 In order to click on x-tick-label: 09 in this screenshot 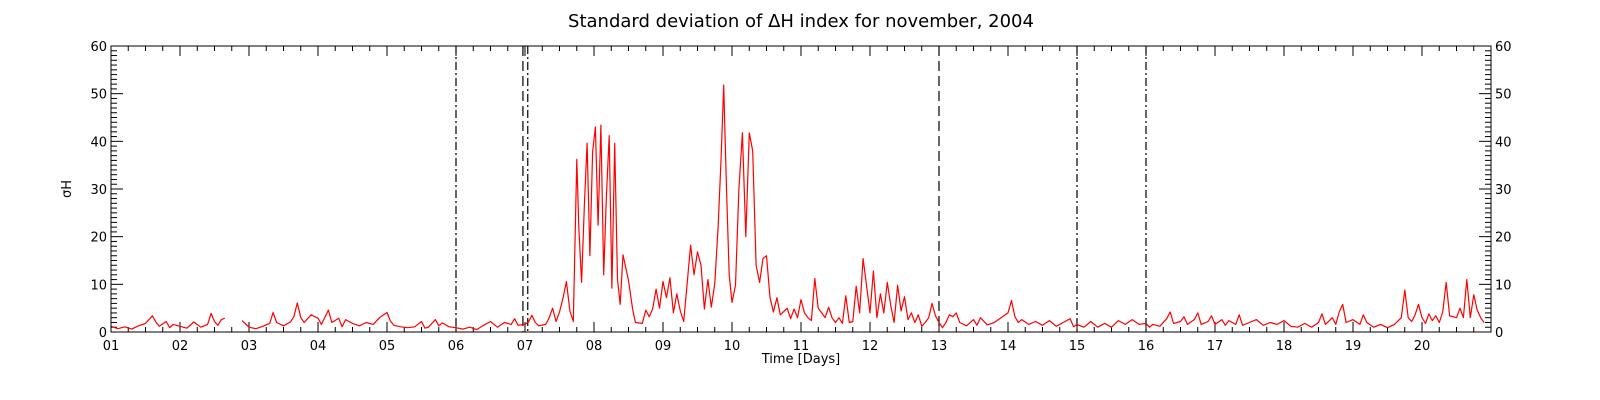, I will do `click(663, 346)`.